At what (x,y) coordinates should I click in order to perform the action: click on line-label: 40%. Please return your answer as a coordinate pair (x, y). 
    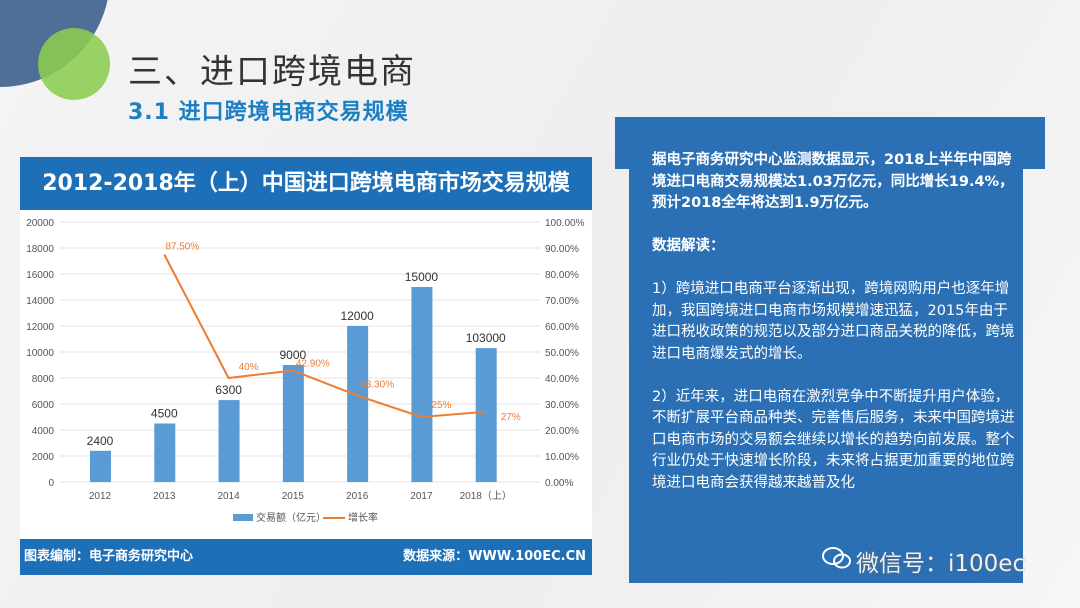
    Looking at the image, I should click on (249, 367).